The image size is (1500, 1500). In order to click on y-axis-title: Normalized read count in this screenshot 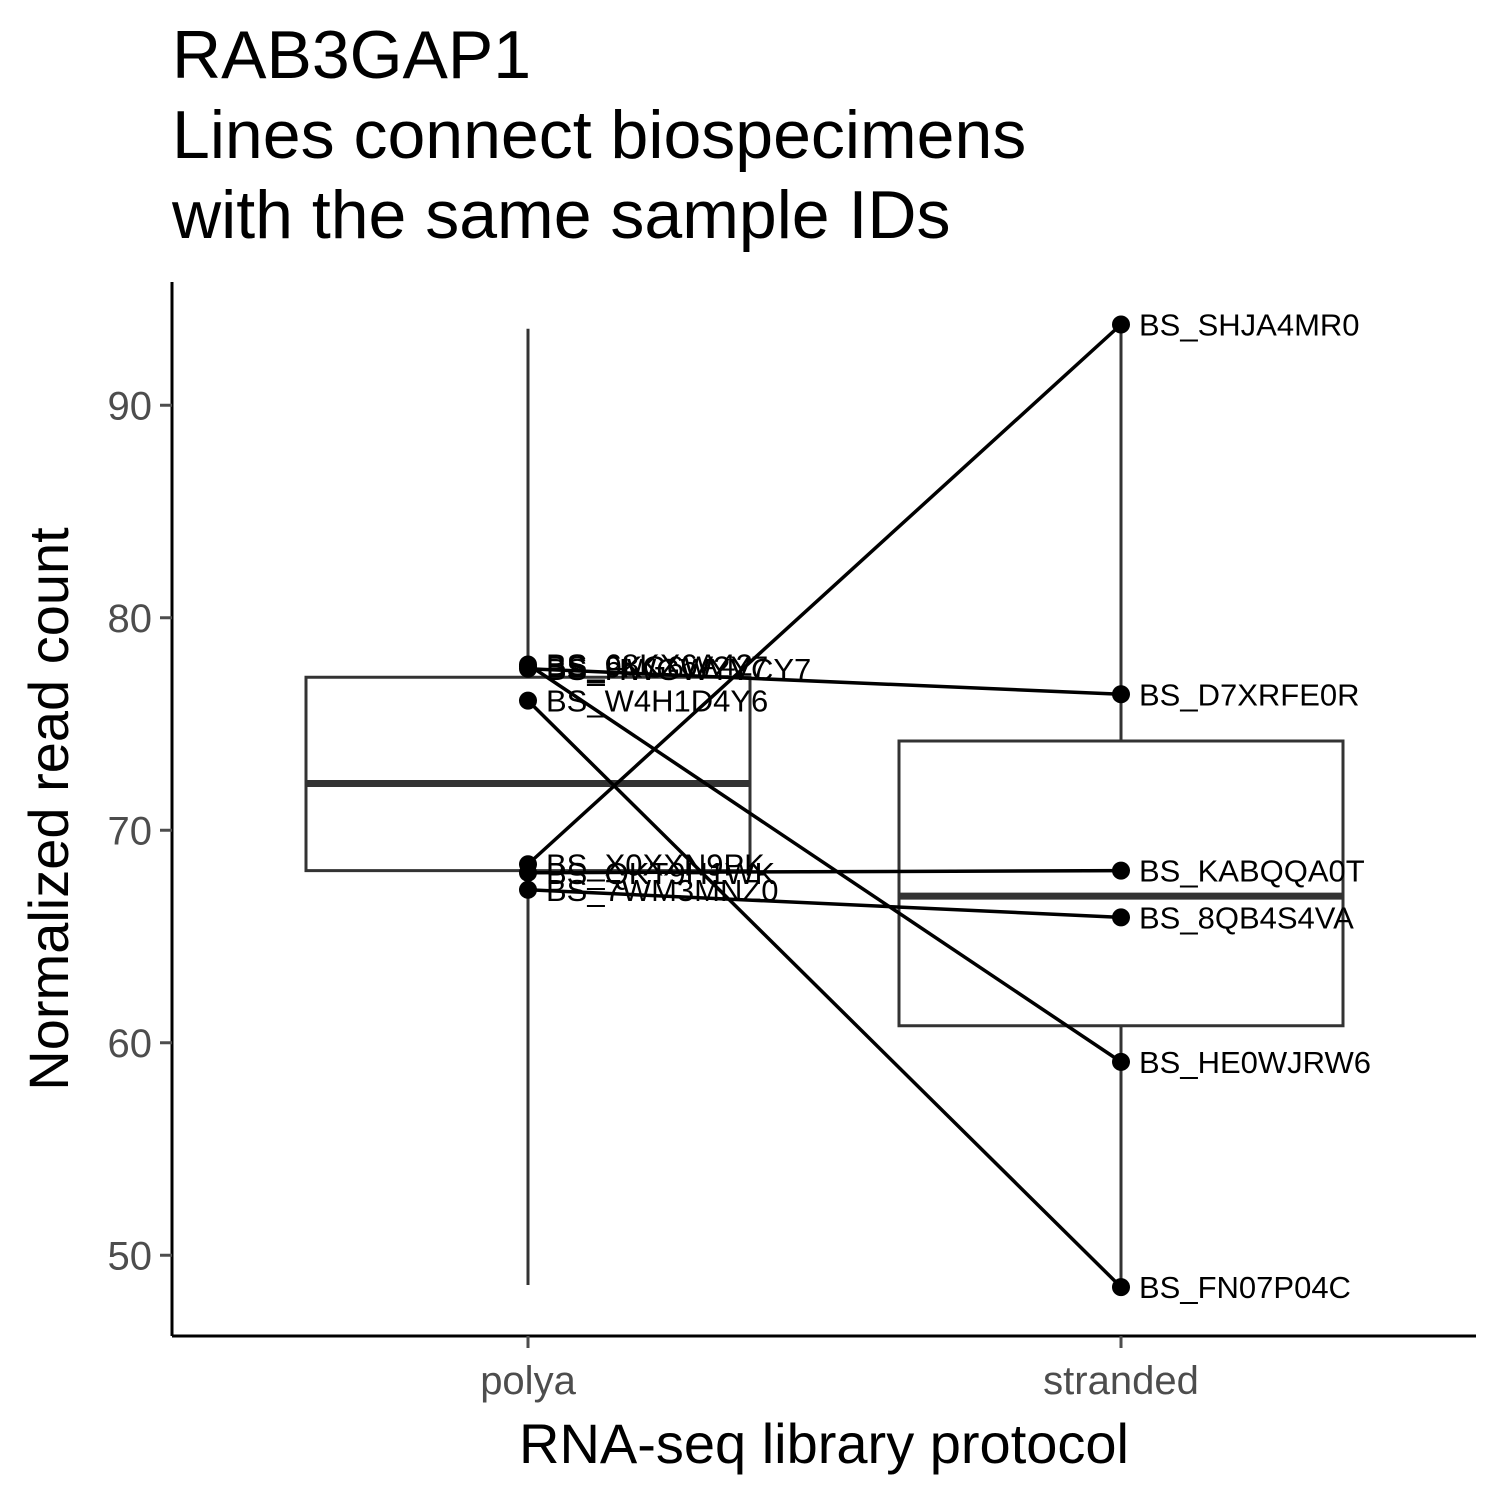, I will do `click(48, 809)`.